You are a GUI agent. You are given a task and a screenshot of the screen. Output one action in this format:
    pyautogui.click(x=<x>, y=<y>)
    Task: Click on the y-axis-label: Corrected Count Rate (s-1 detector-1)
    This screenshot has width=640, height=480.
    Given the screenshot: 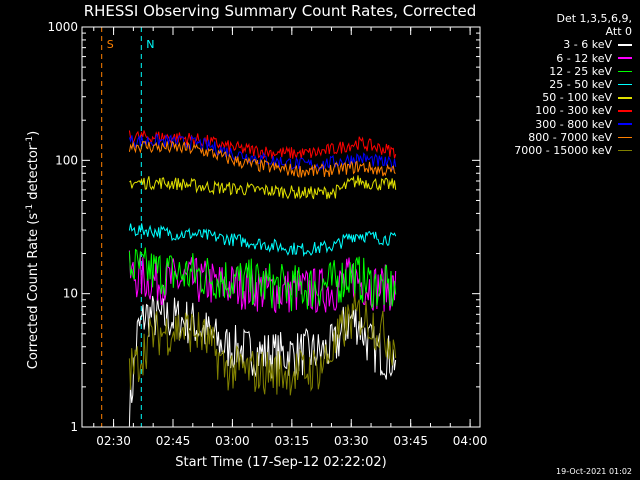 What is the action you would take?
    pyautogui.click(x=33, y=250)
    